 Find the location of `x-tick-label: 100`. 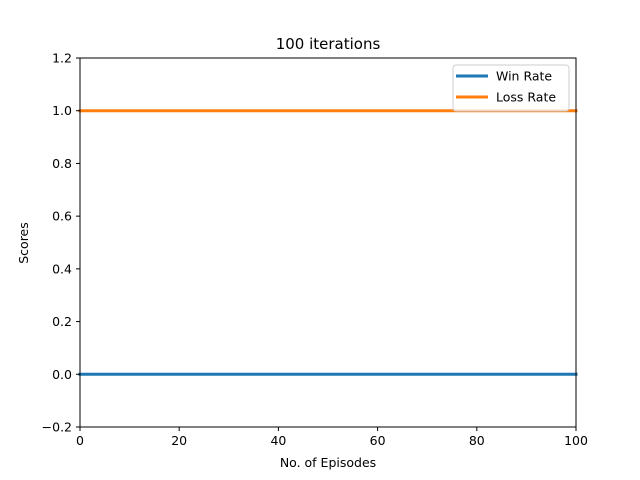

x-tick-label: 100 is located at coordinates (576, 440).